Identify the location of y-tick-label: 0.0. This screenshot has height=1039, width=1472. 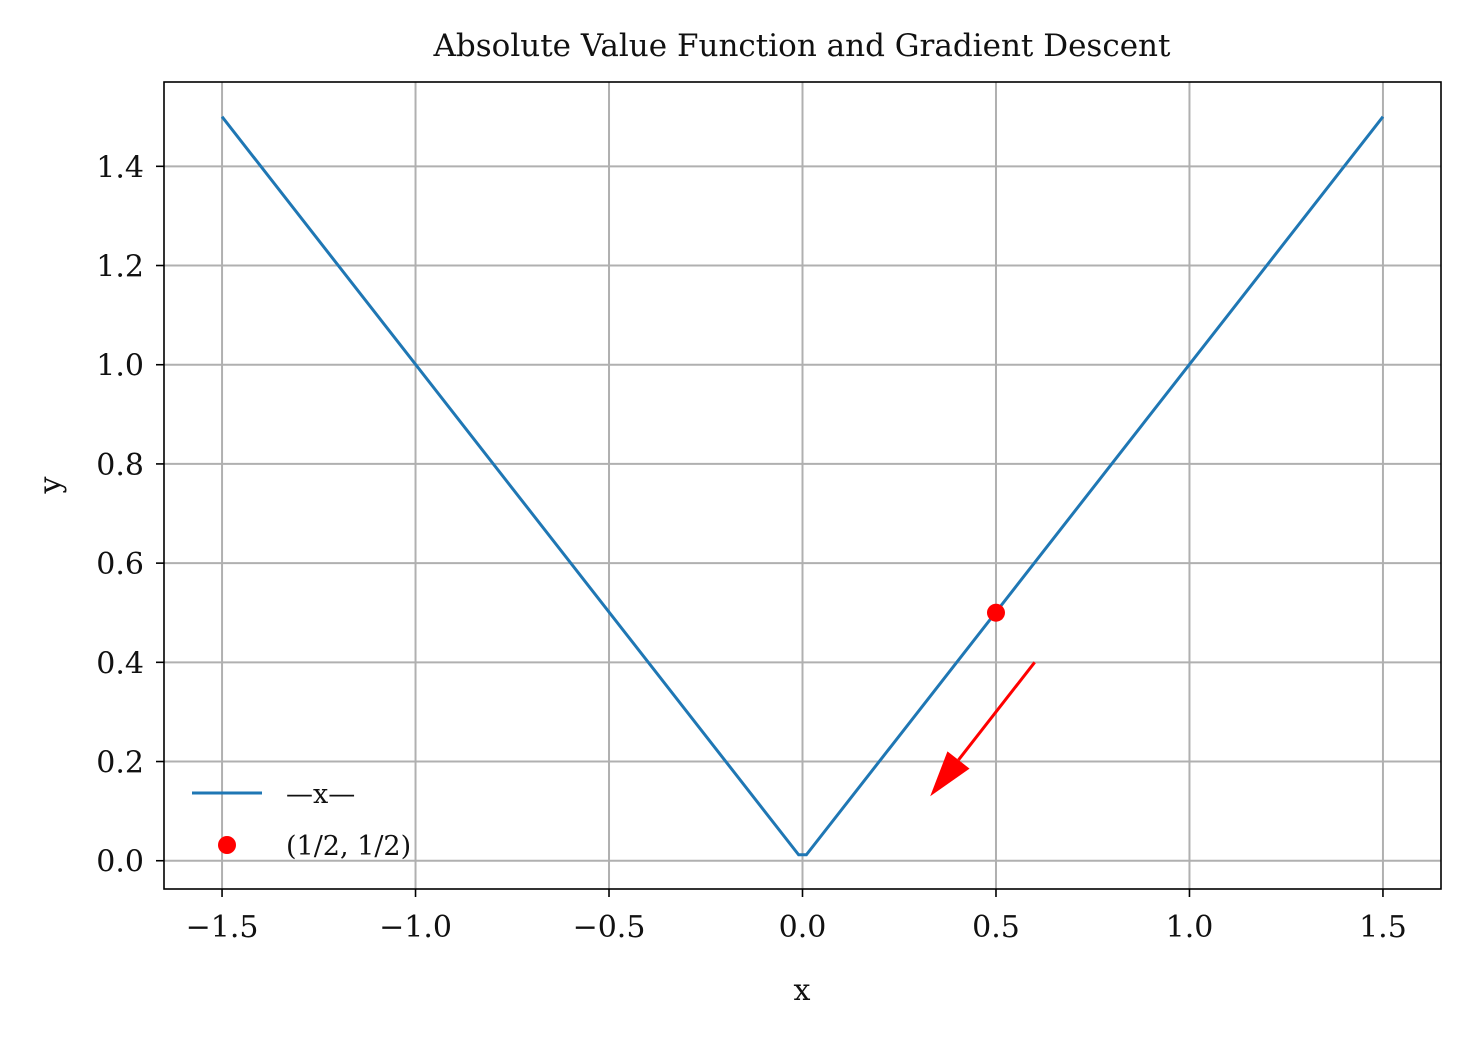
(120, 862).